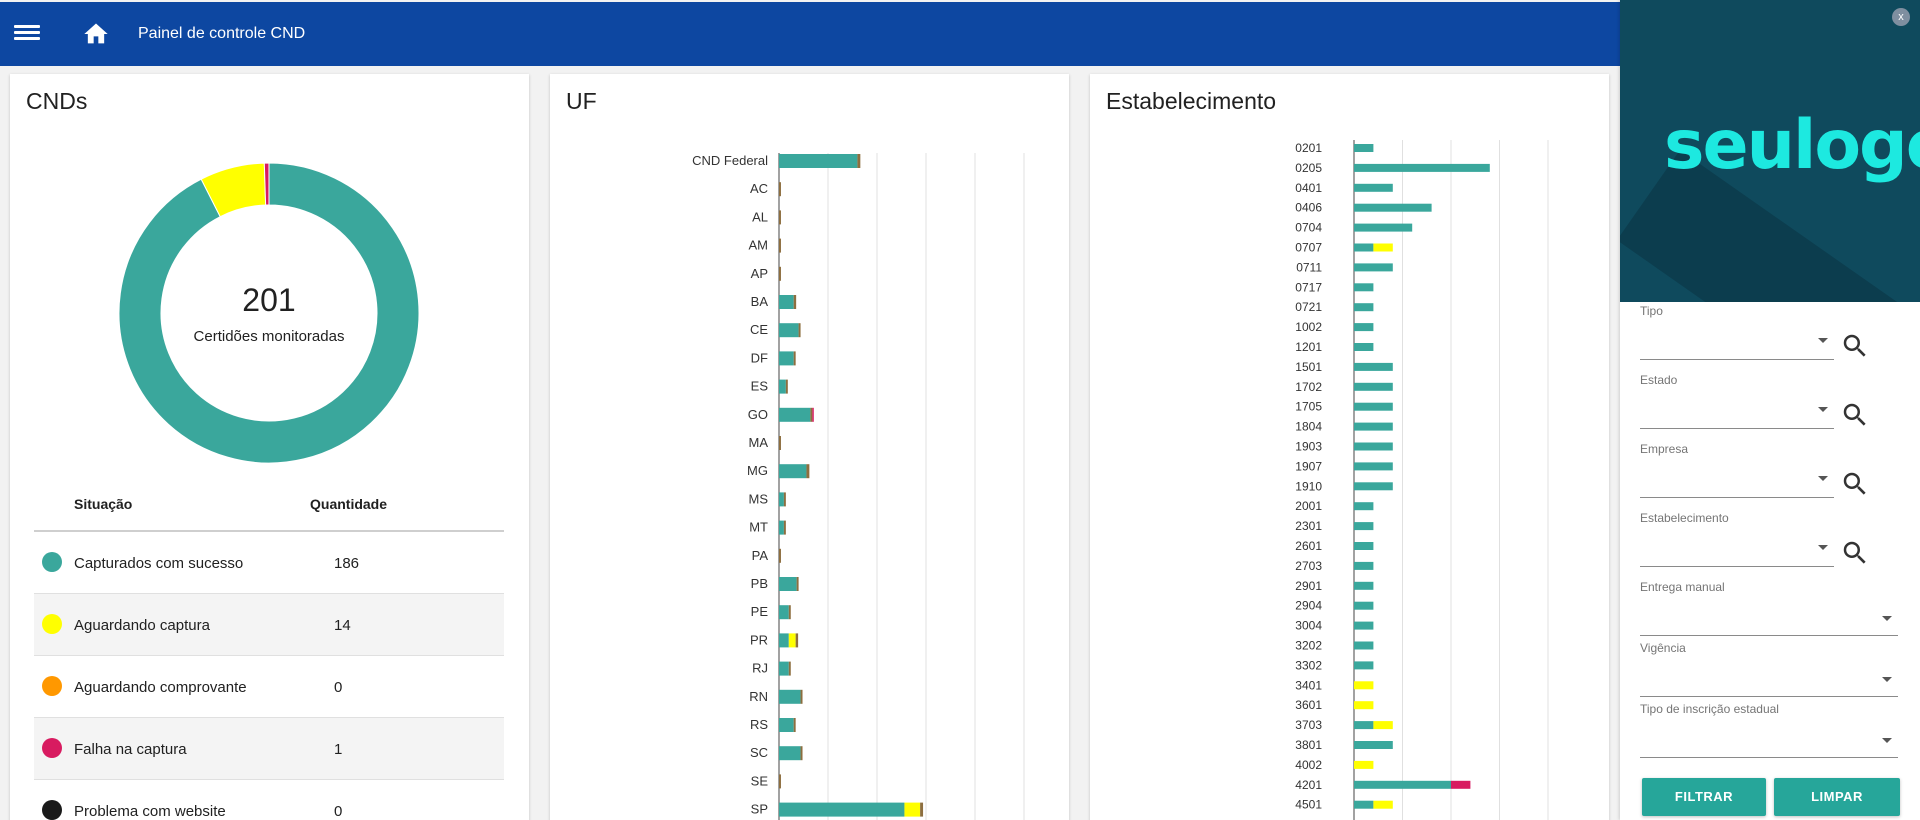  Describe the element at coordinates (269, 563) in the screenshot. I see `status-row: Capturados com sucesso 186` at that location.